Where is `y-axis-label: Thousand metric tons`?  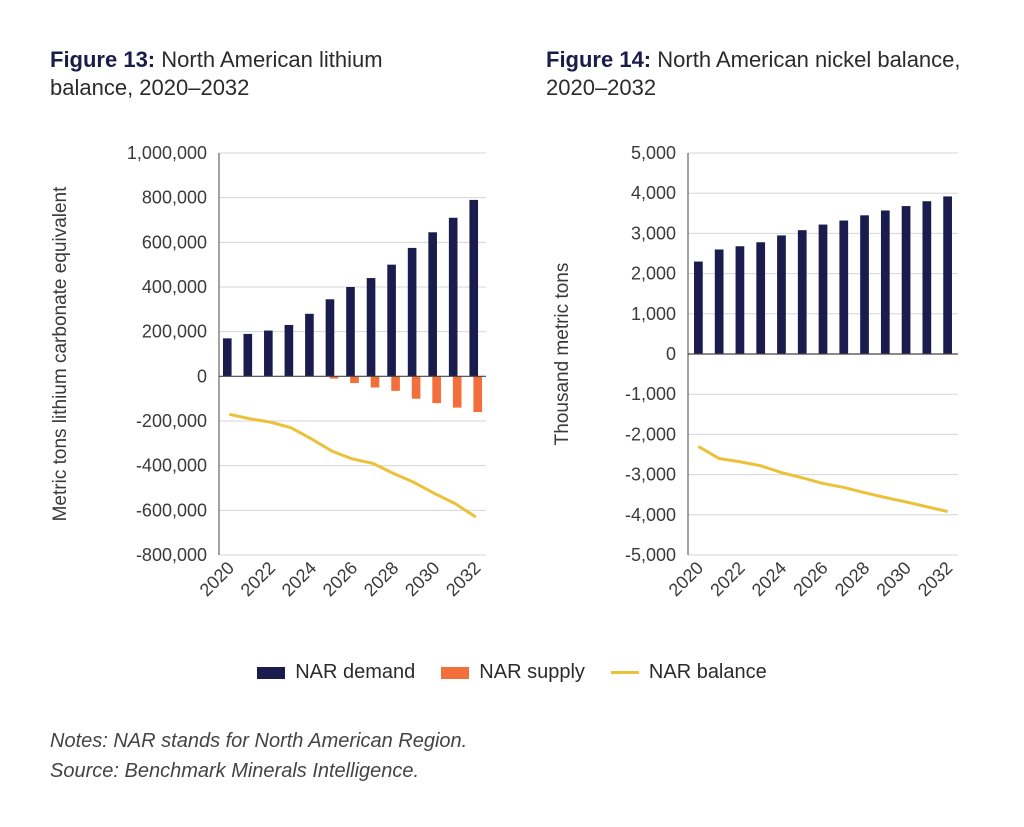
y-axis-label: Thousand metric tons is located at coordinates (562, 354).